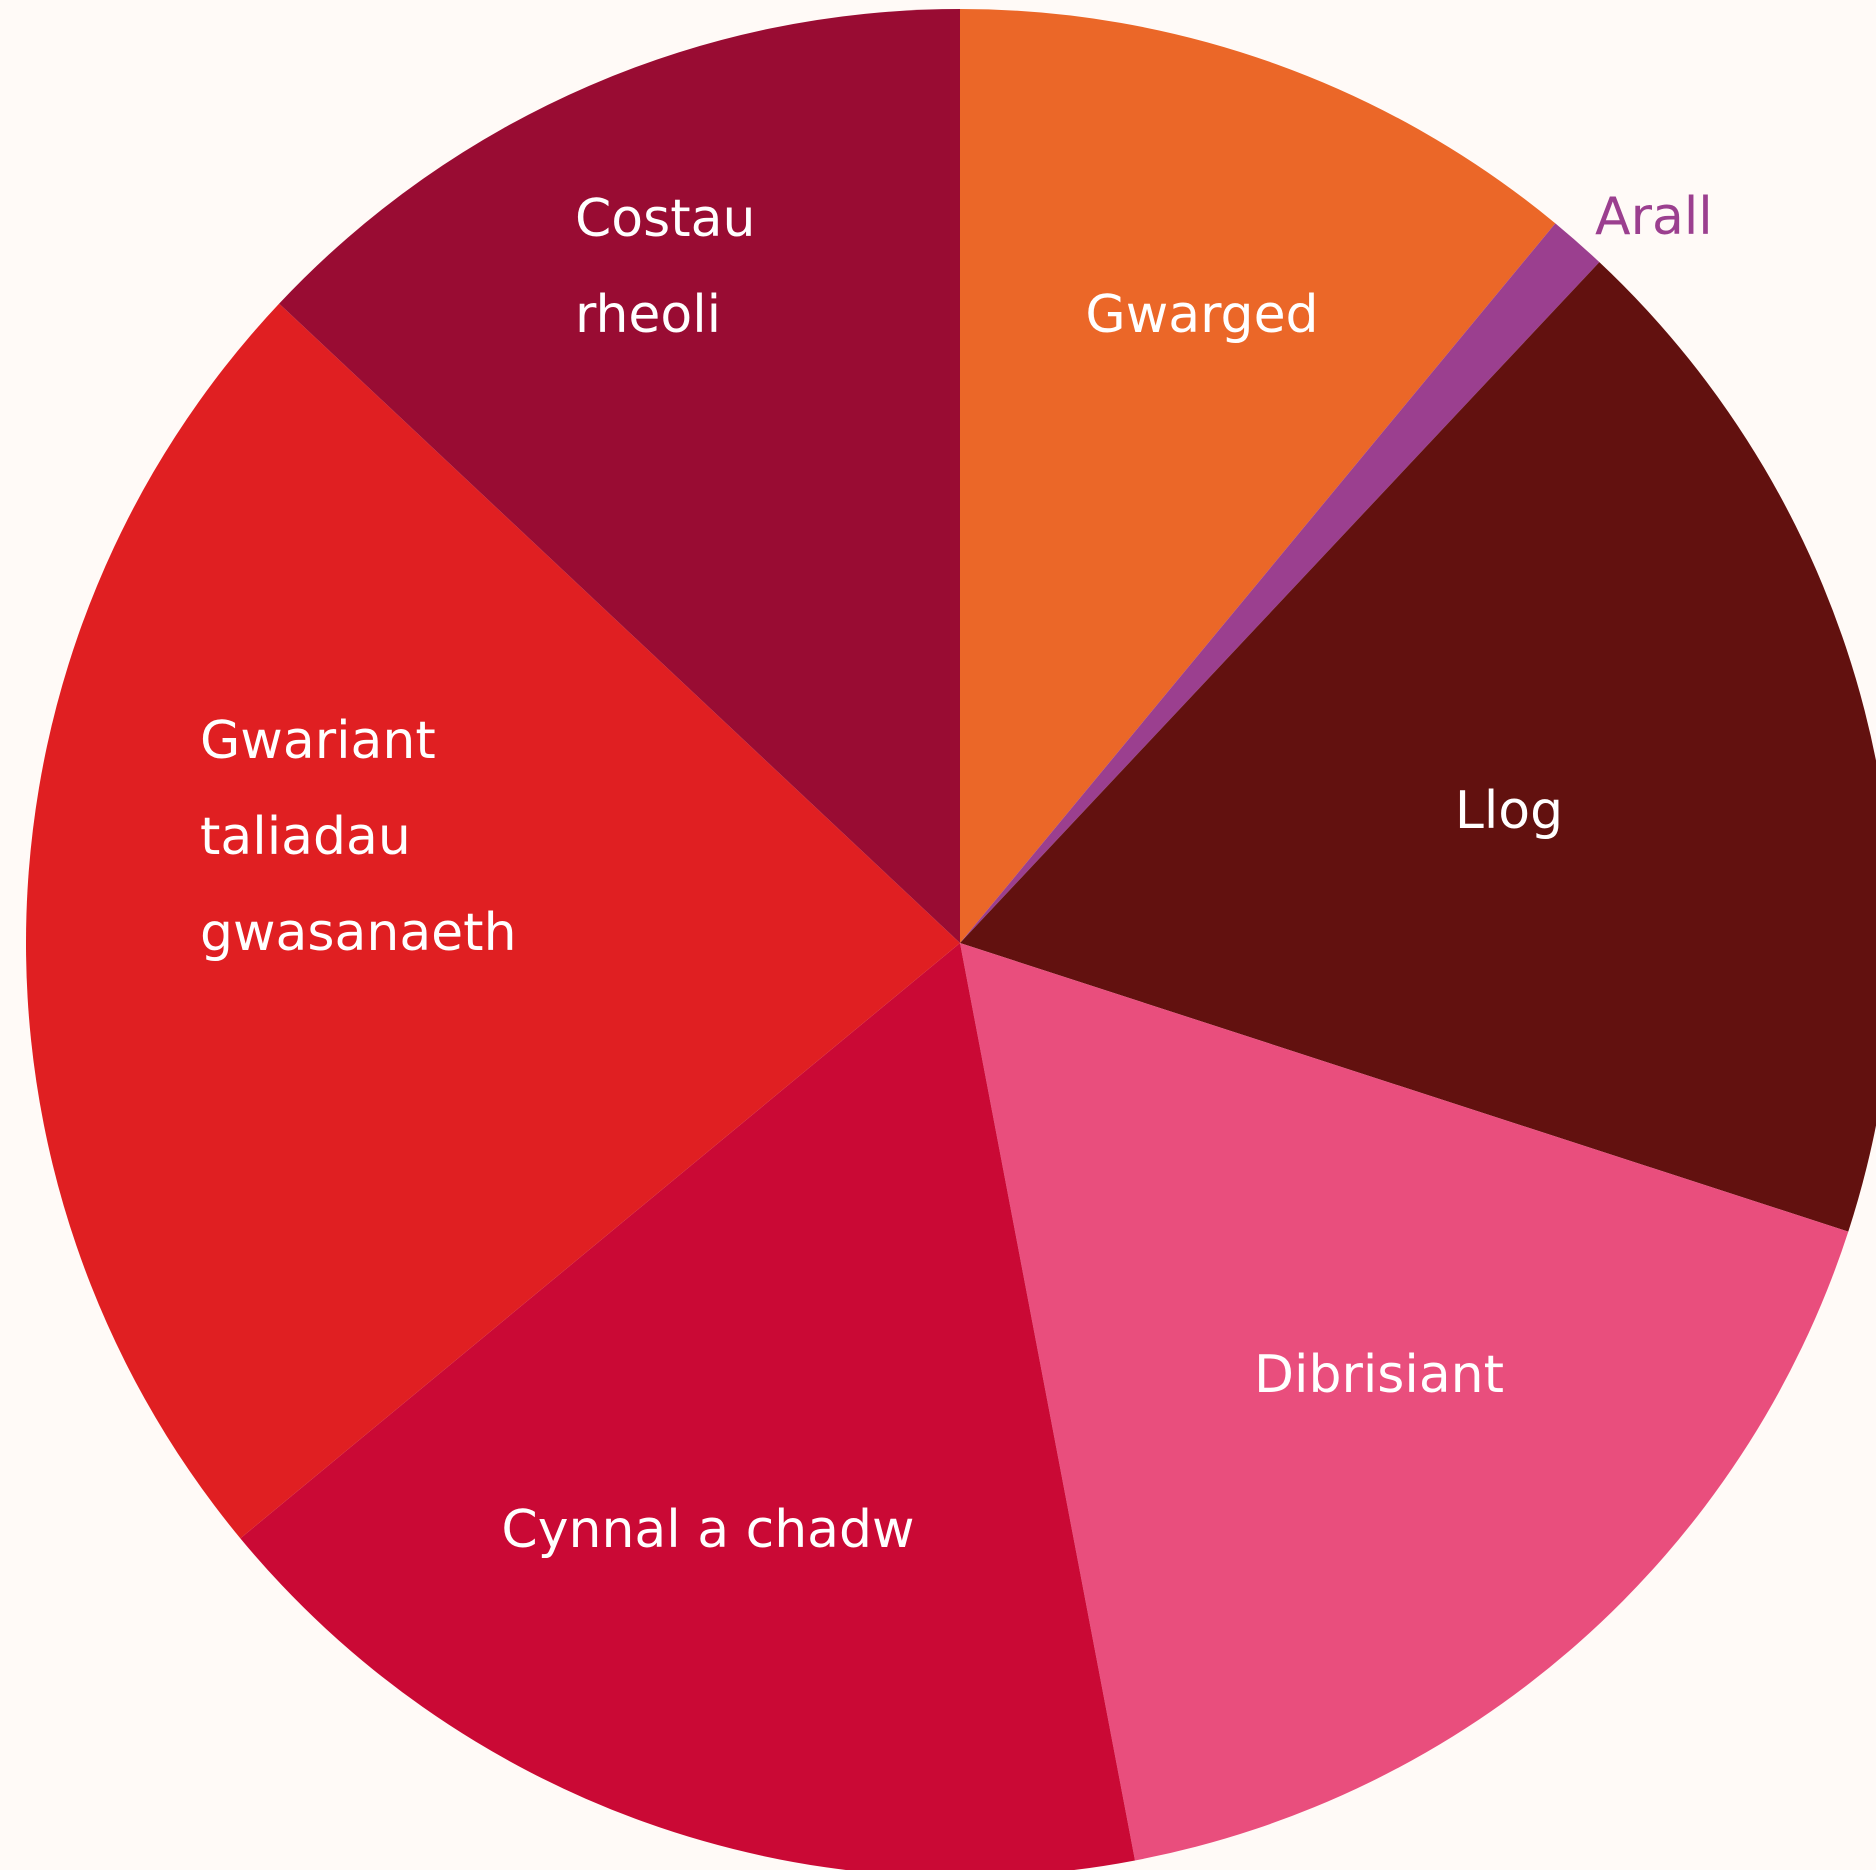 The image size is (1876, 1870). Describe the element at coordinates (665, 267) in the screenshot. I see `slice-label: Costau rheoli` at that location.